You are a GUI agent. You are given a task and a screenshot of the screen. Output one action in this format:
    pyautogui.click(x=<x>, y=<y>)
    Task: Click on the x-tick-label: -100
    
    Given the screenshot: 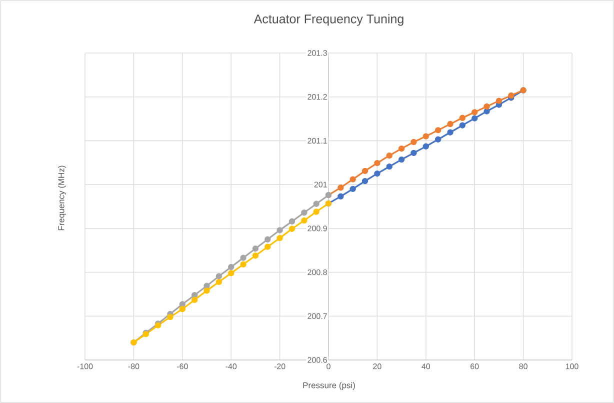 What is the action you would take?
    pyautogui.click(x=85, y=367)
    